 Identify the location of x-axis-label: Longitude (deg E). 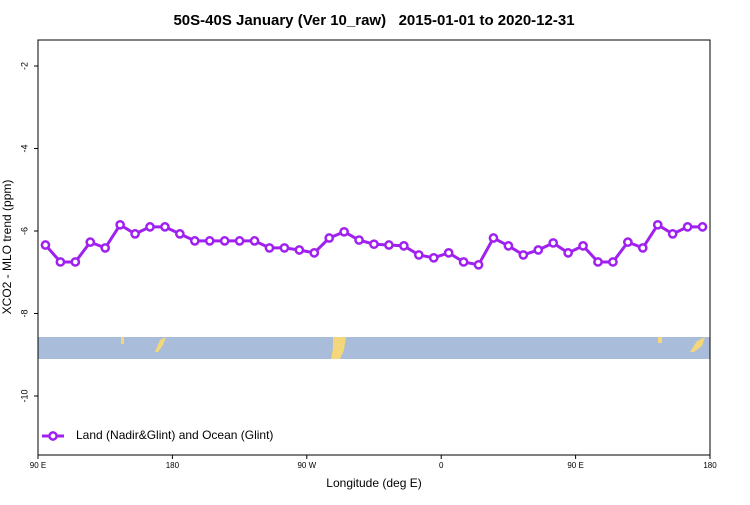
(373, 483).